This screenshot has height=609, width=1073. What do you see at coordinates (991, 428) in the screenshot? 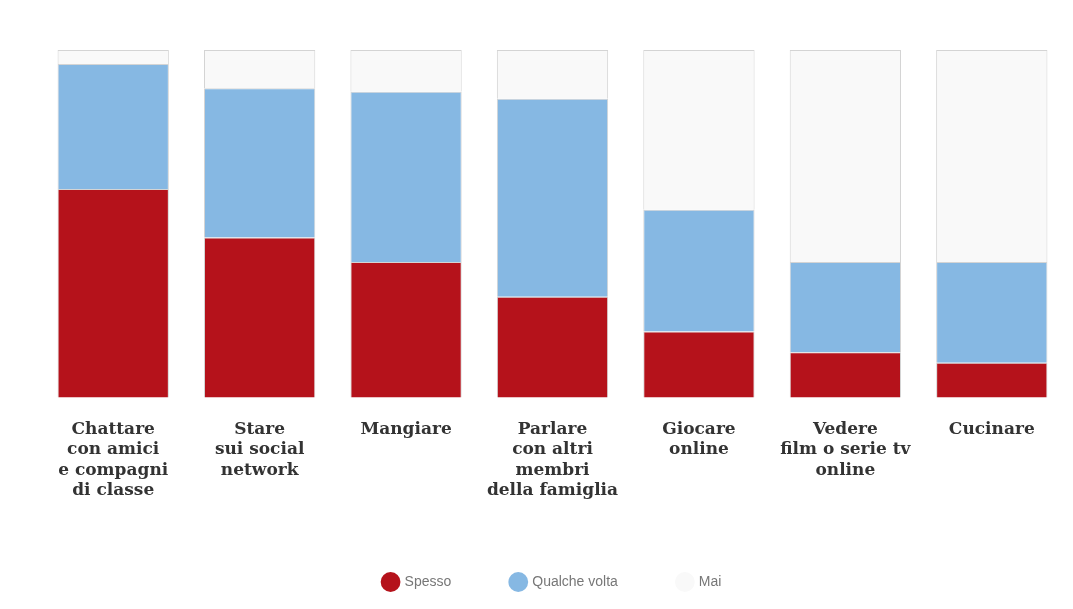
I see `x-tick-label: Cucinare` at bounding box center [991, 428].